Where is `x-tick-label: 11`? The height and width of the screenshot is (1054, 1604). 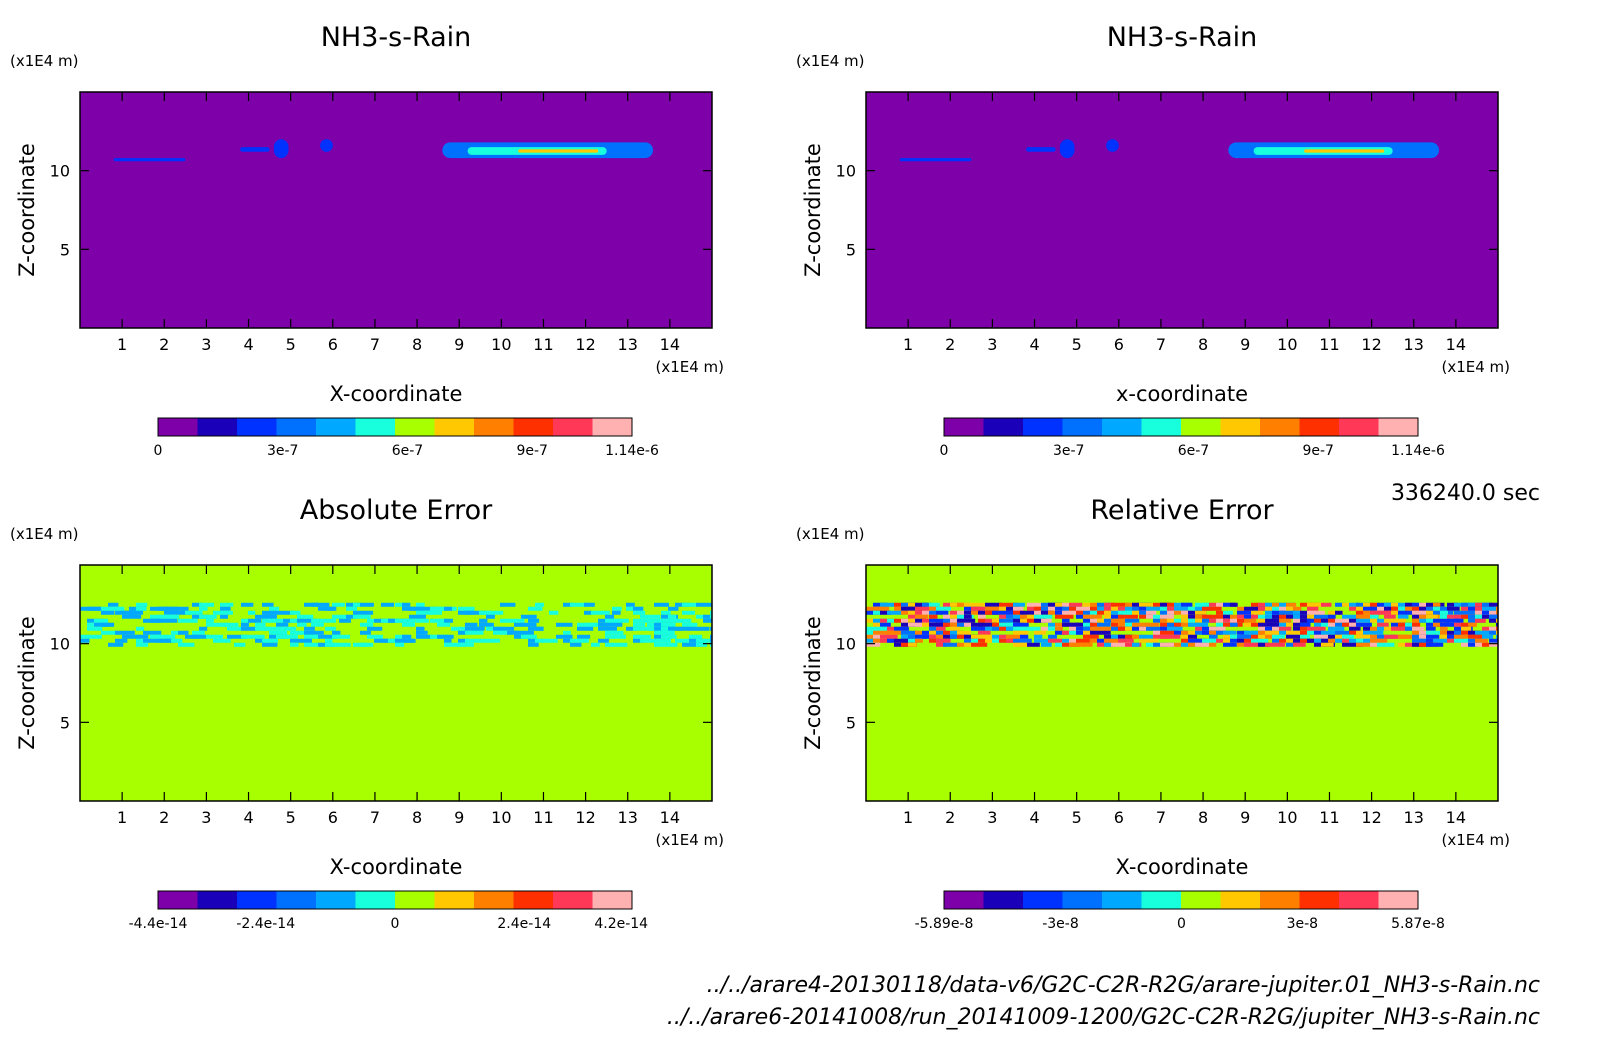
x-tick-label: 11 is located at coordinates (1329, 817).